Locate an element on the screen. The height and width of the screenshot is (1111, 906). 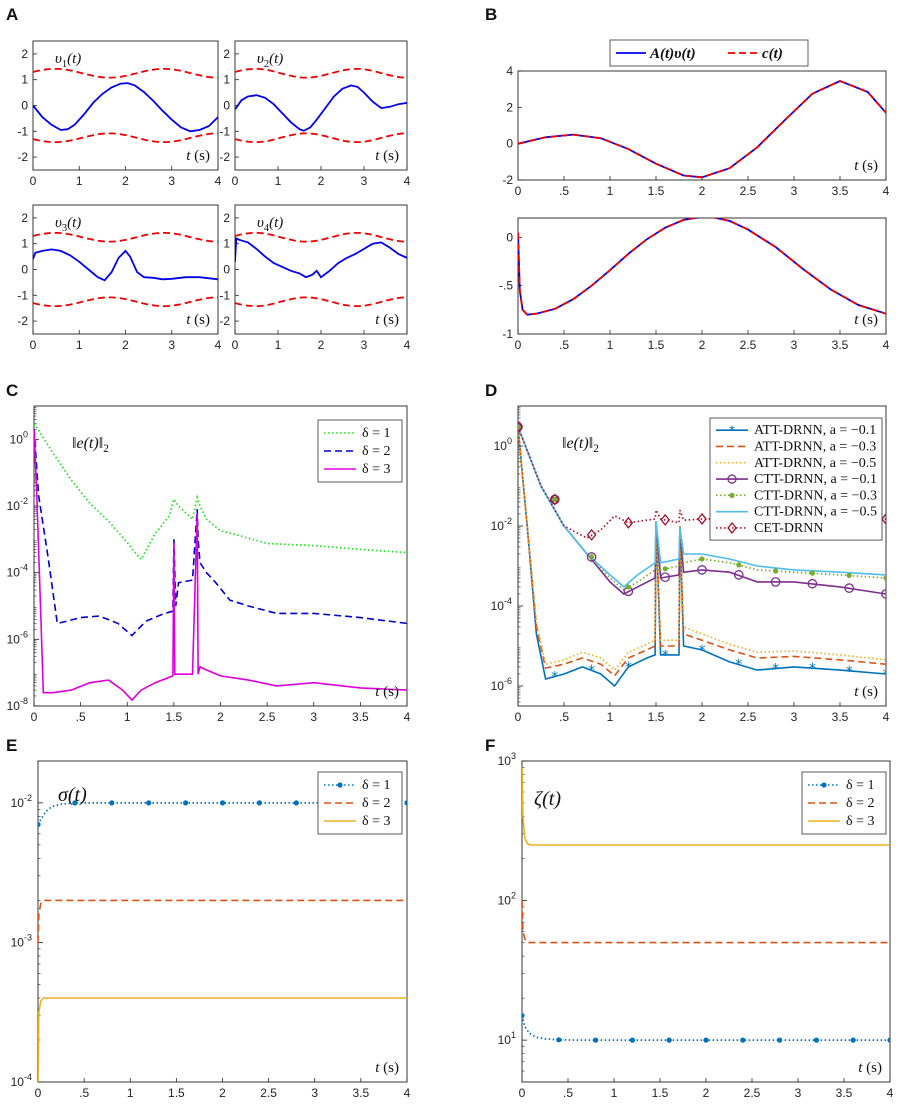
panel-a-sub1-xtick-label: 2 is located at coordinates (125, 181).